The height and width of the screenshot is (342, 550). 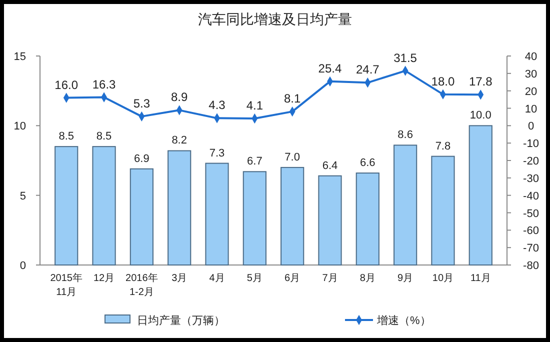 I want to click on x-tick-label: 11月, so click(x=480, y=278).